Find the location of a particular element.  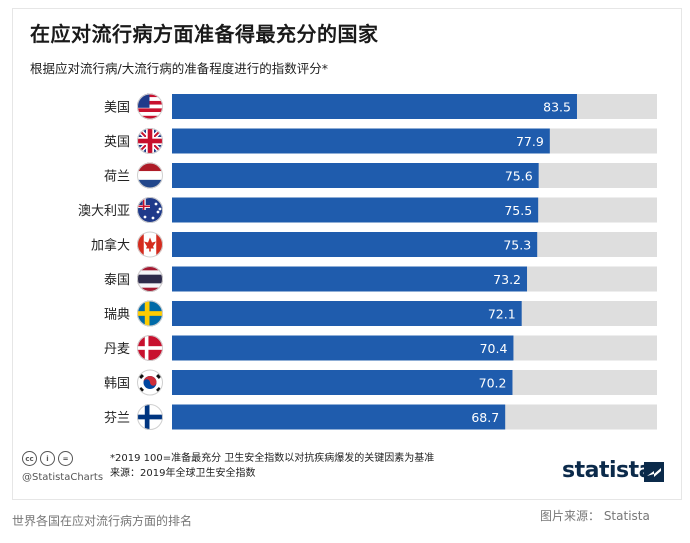

kr-flag-icon is located at coordinates (150, 382).